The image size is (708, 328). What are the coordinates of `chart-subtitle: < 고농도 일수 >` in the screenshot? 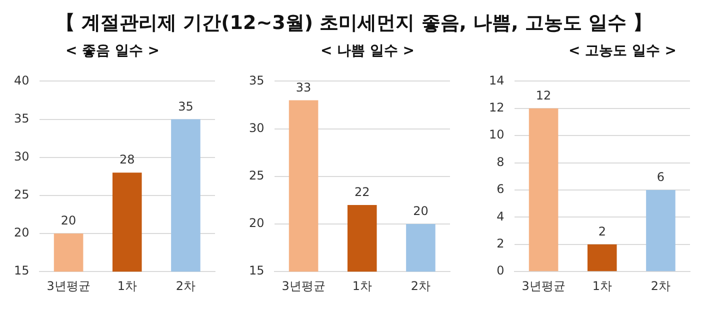 It's located at (622, 51).